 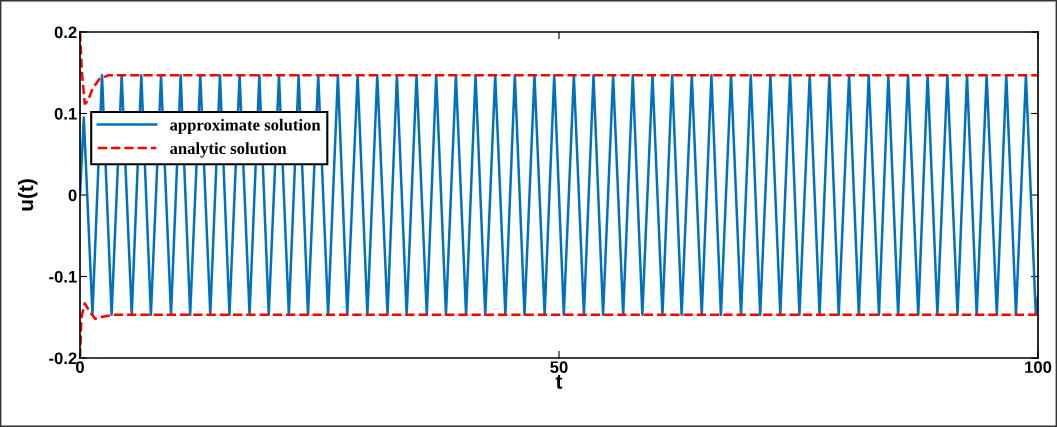 I want to click on y-tick-label: 0.1, so click(x=65, y=113).